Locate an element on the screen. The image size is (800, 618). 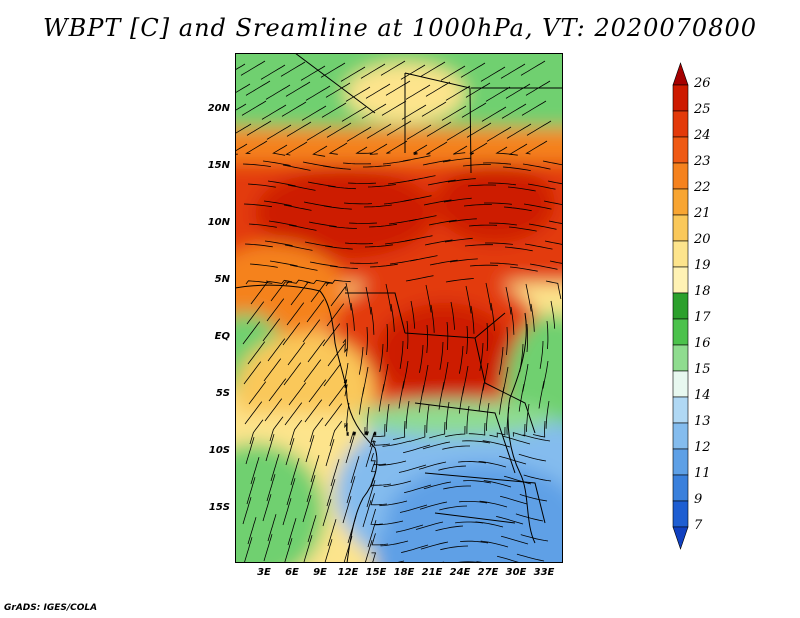
lon-label-24e: 24E is located at coordinates (460, 572).